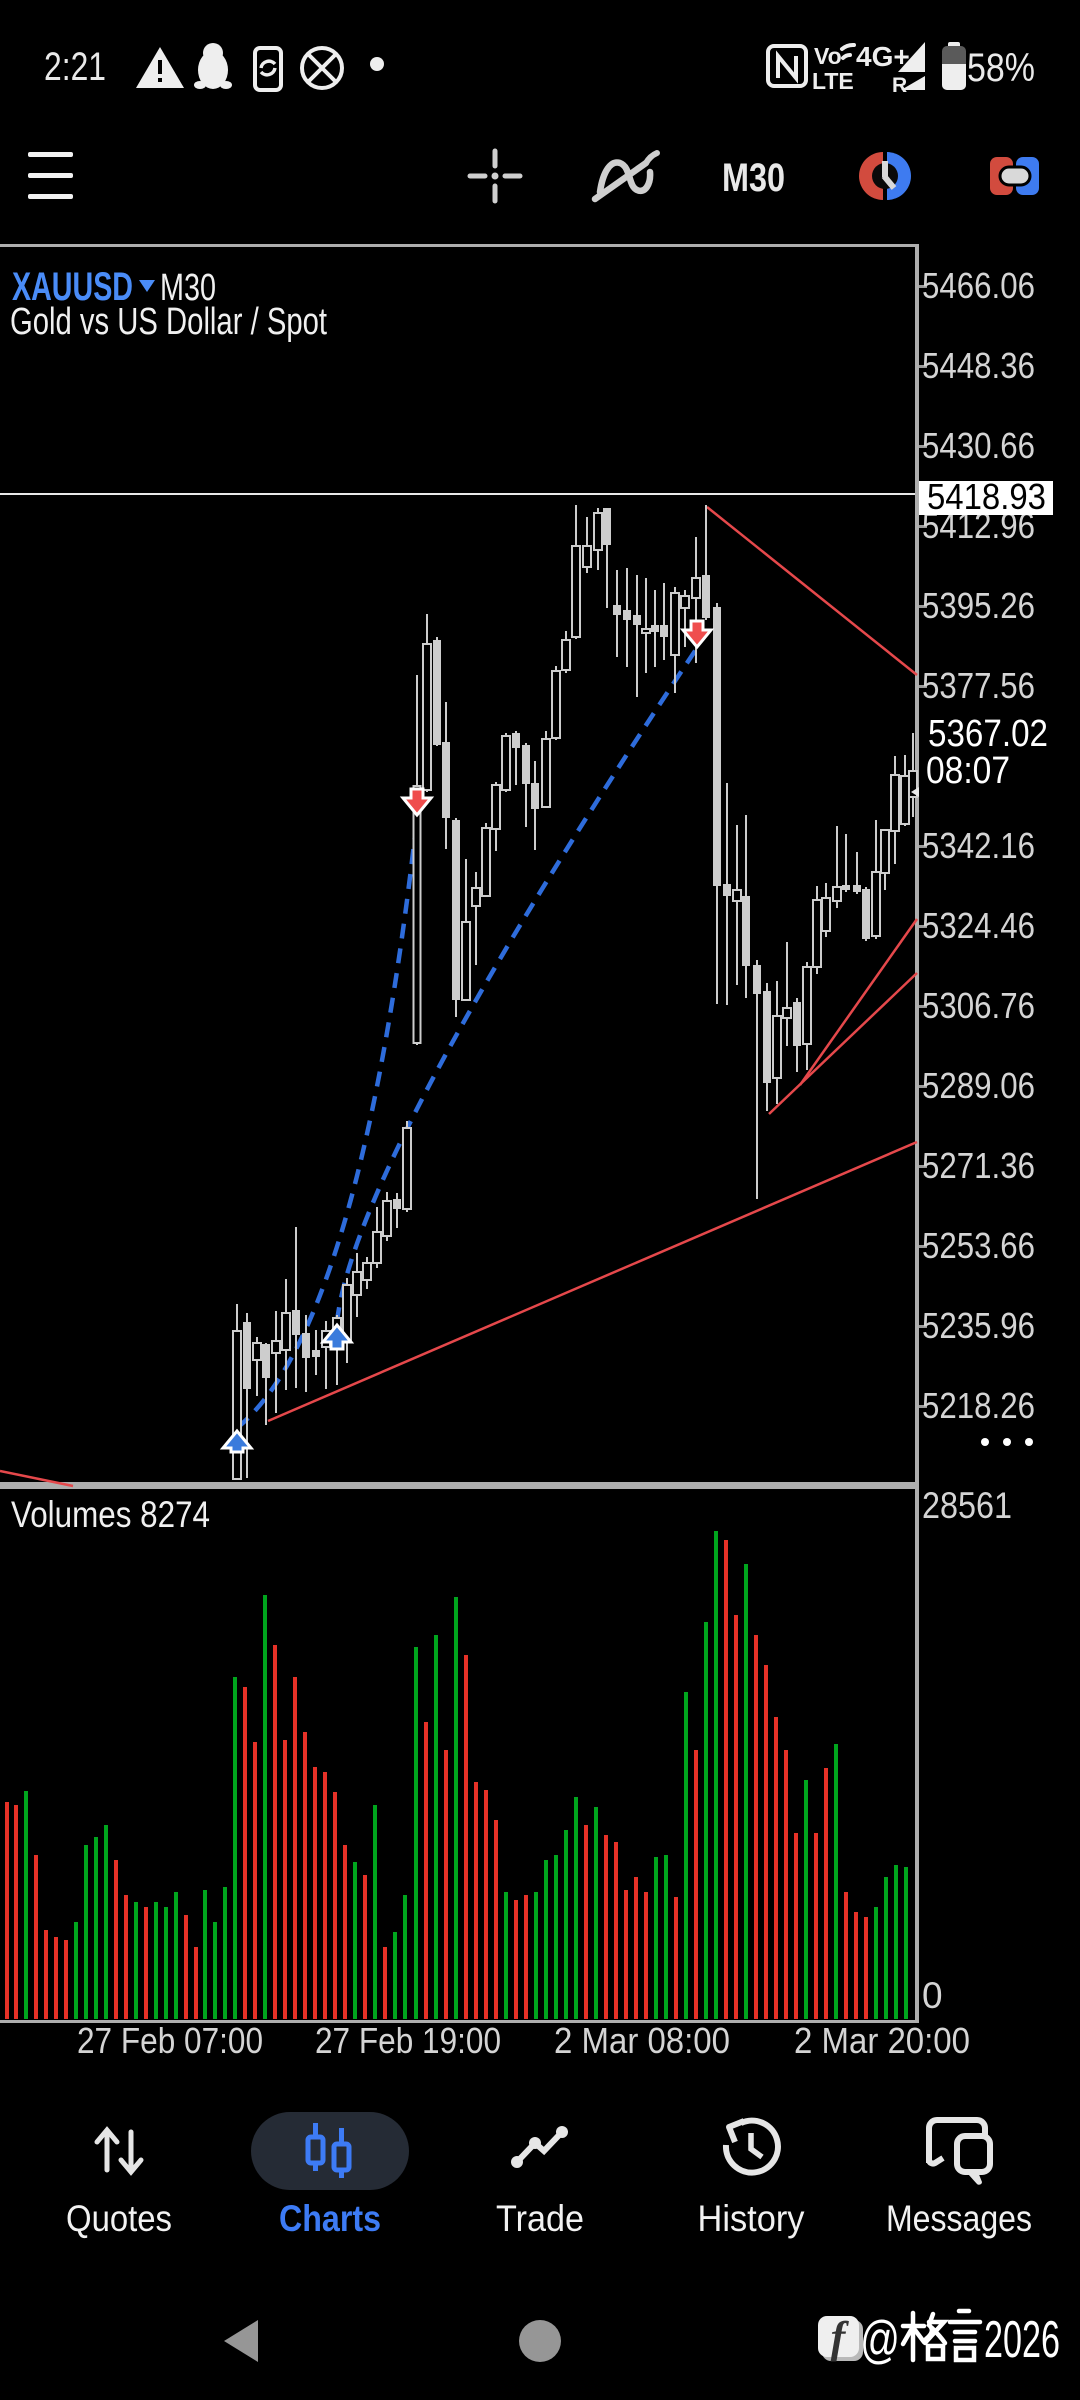 The width and height of the screenshot is (1080, 2400). What do you see at coordinates (168, 322) in the screenshot?
I see `svg-text: Gold vs US Dollar / Spot` at bounding box center [168, 322].